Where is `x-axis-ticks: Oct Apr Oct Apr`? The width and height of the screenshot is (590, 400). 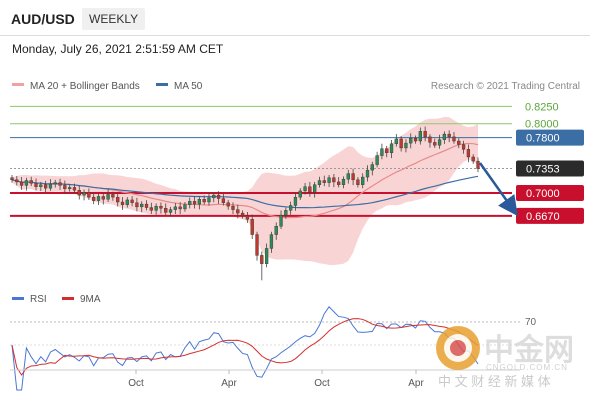
x-axis-ticks: Oct Apr Oct Apr is located at coordinates (276, 379).